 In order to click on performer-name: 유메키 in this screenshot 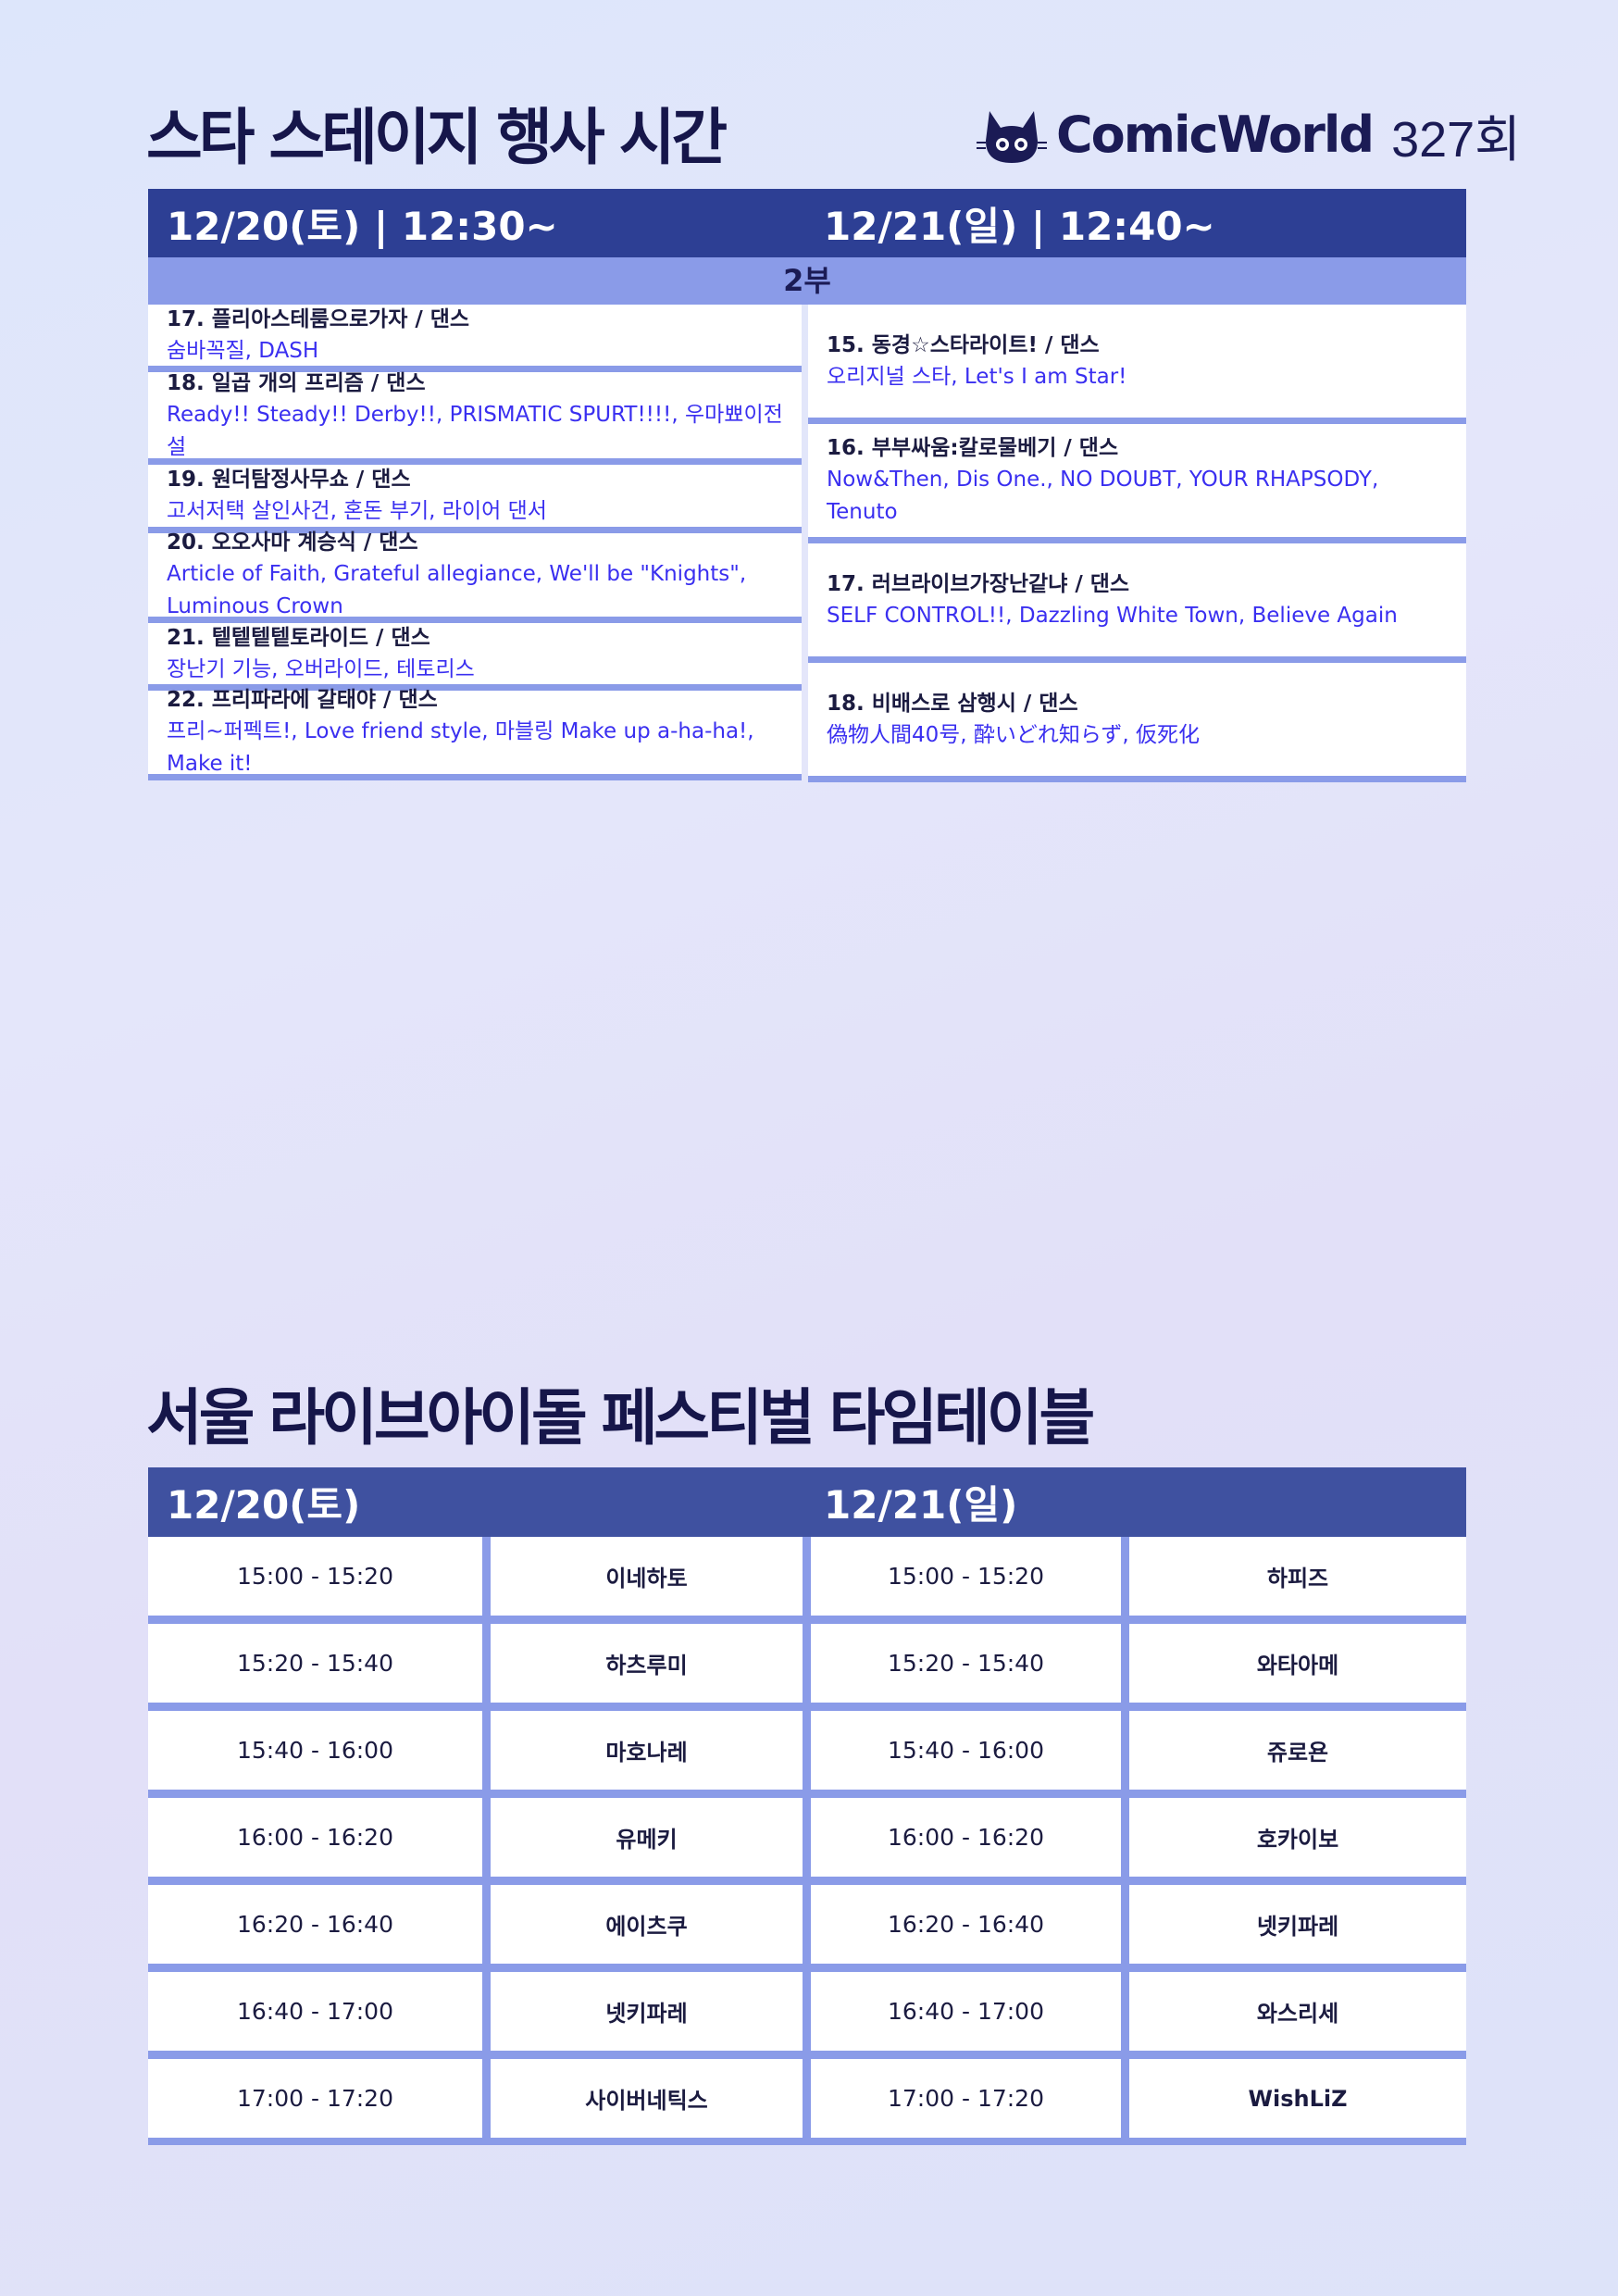, I will do `click(647, 1837)`.